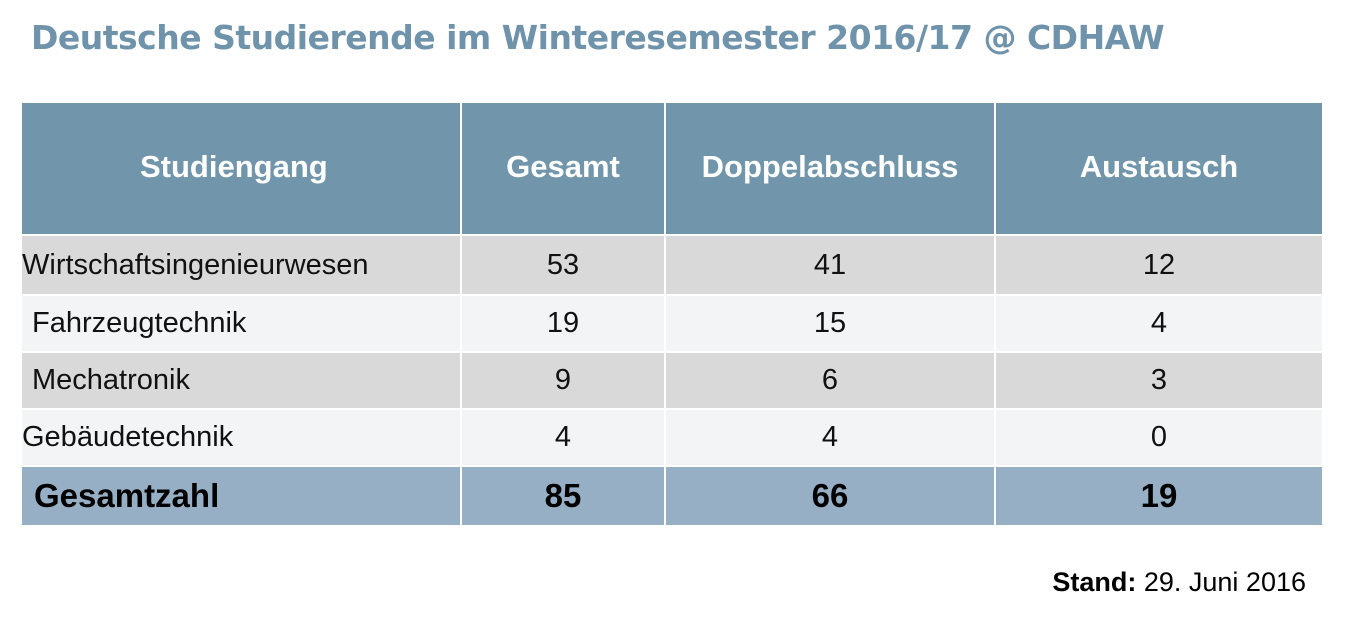  I want to click on table-cell-doppelabschluss: 15, so click(830, 323).